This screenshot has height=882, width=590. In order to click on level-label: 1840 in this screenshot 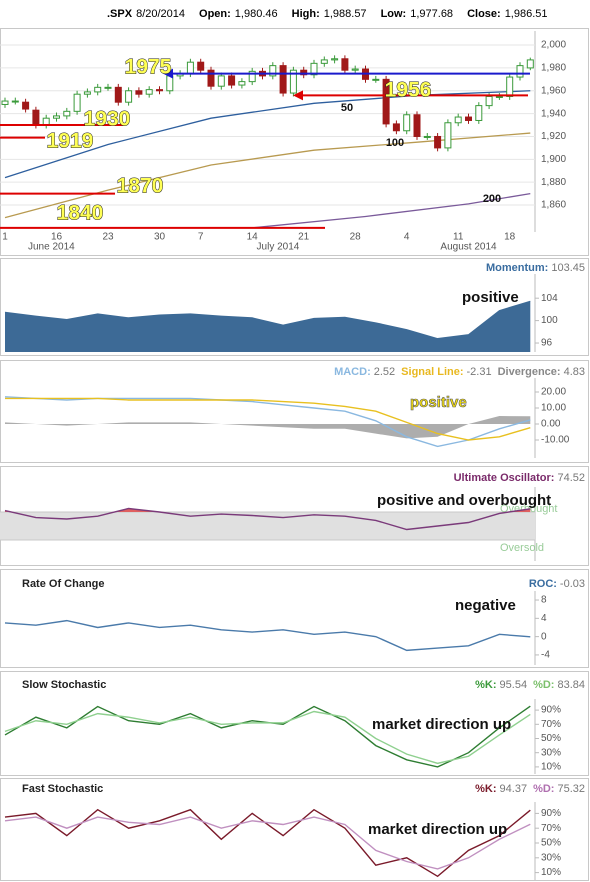, I will do `click(80, 213)`.